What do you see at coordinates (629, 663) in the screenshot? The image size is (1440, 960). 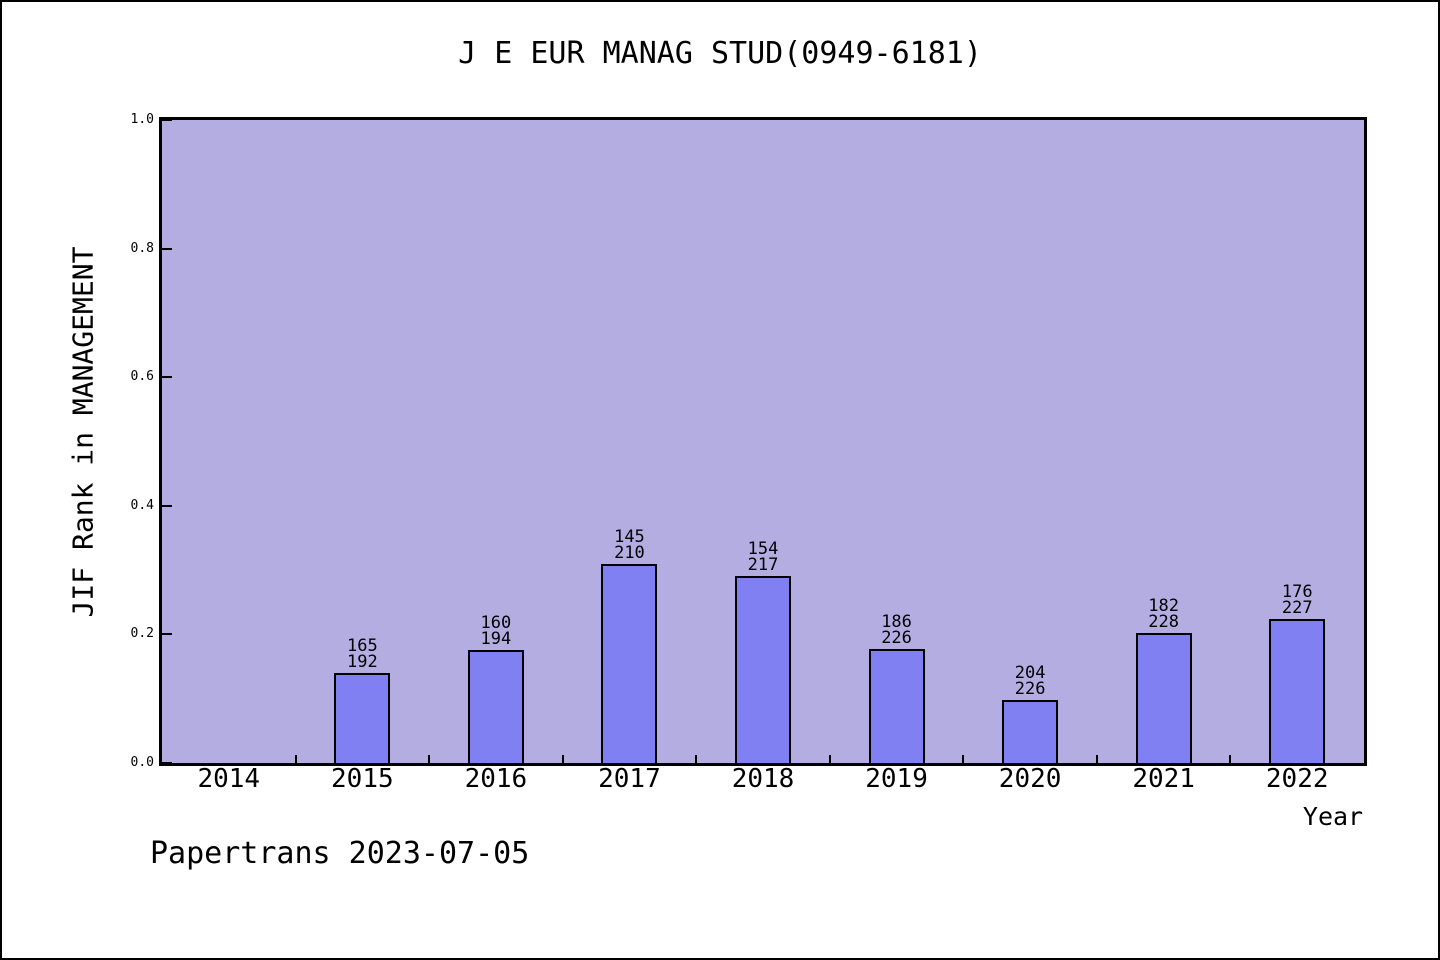 I see `bar-2017` at bounding box center [629, 663].